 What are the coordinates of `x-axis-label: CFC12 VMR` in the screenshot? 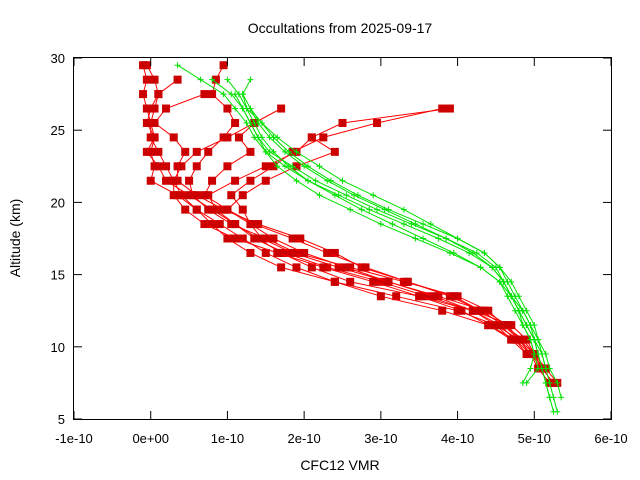 It's located at (339, 465).